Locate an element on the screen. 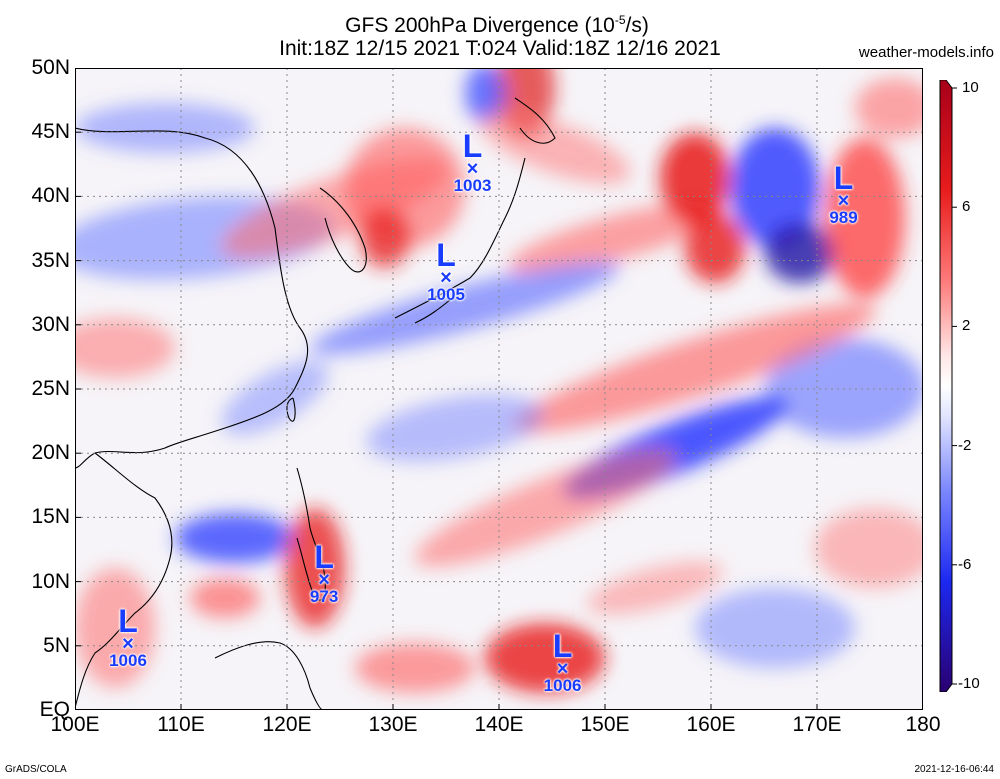  latitude-label: 20N is located at coordinates (50, 453).